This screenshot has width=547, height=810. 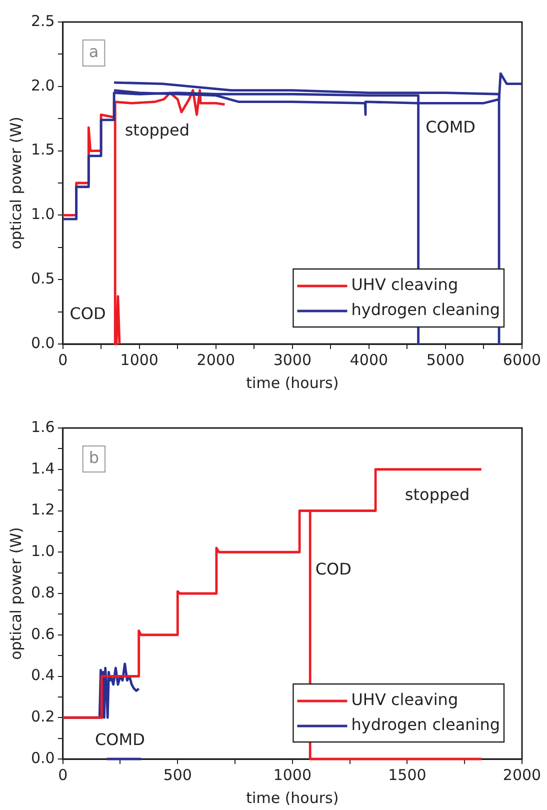 I want to click on x-tick-label: 3000, so click(x=292, y=359).